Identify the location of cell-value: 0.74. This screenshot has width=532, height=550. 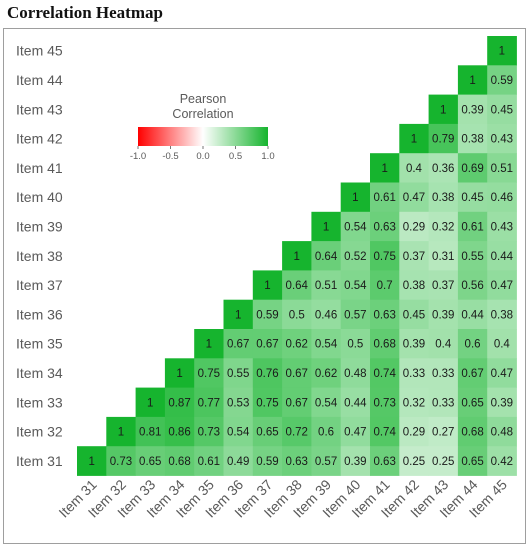
(384, 374).